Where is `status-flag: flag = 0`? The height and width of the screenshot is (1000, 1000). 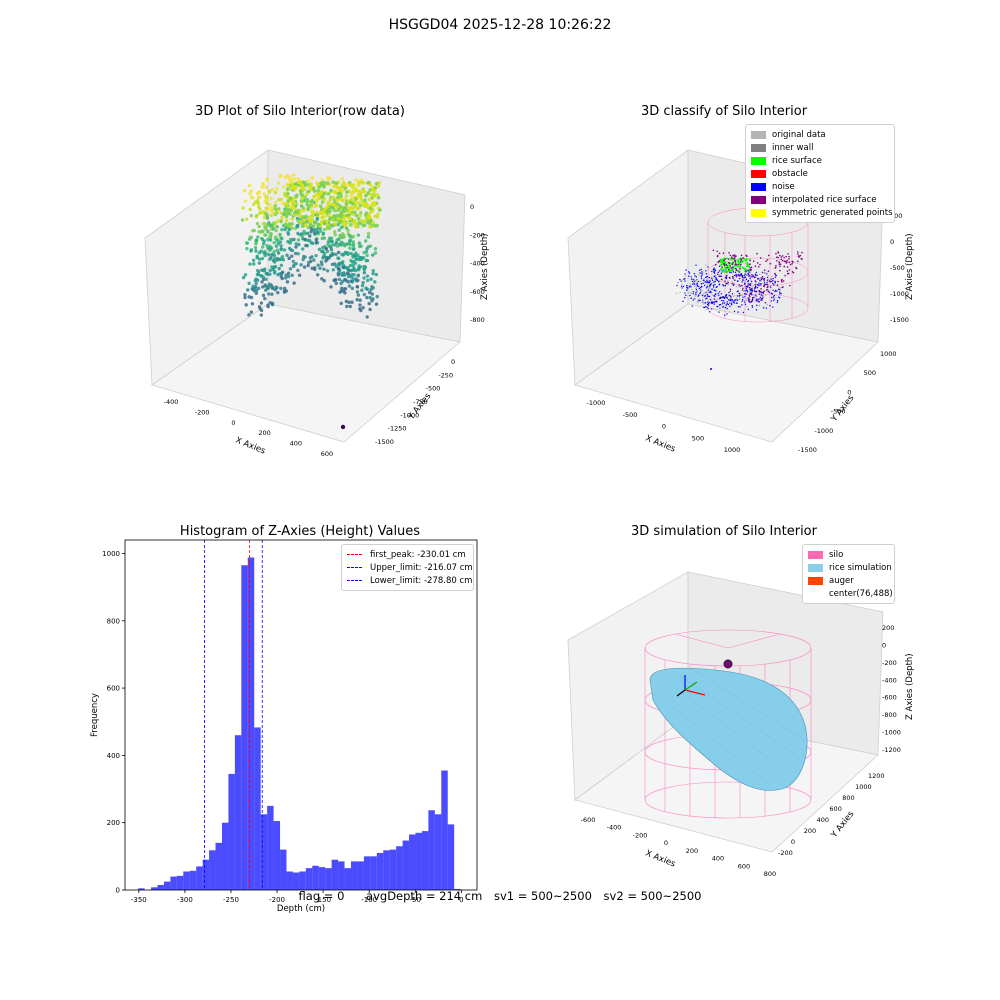 status-flag: flag = 0 is located at coordinates (321, 896).